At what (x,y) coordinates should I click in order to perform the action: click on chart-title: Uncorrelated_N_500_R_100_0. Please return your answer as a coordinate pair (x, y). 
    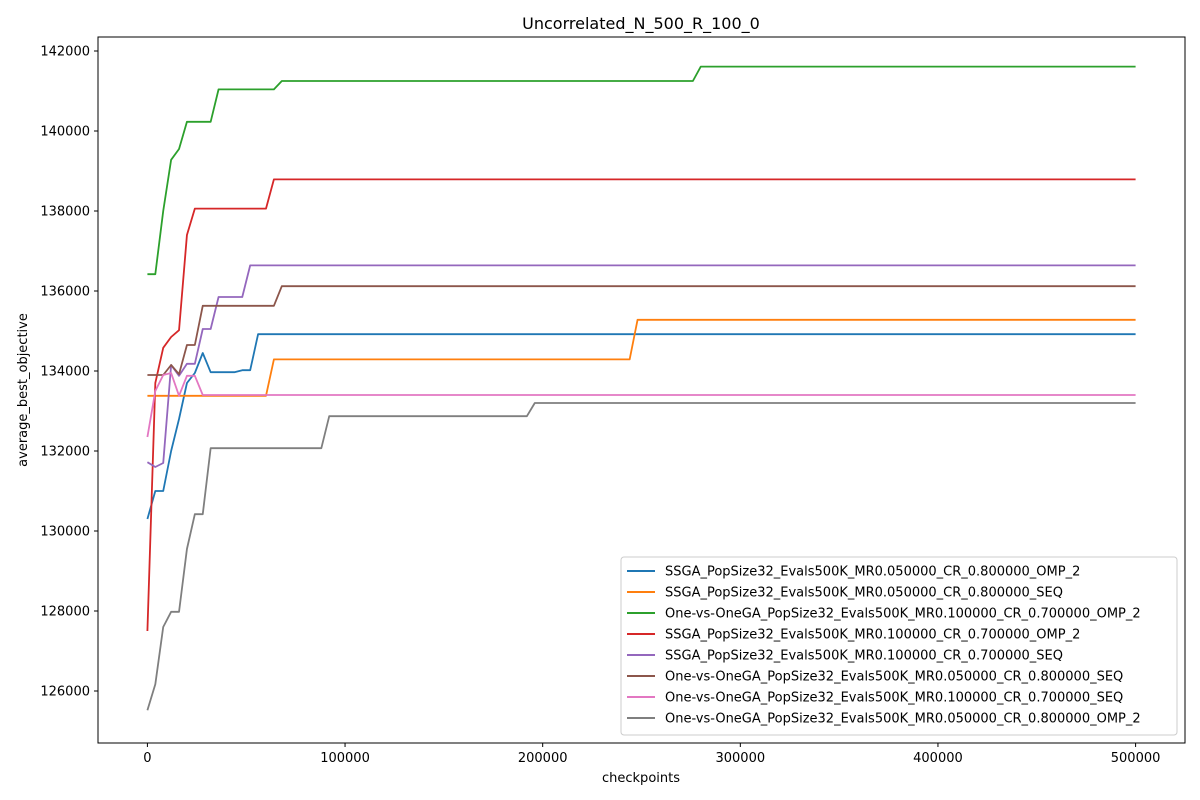
    Looking at the image, I should click on (641, 24).